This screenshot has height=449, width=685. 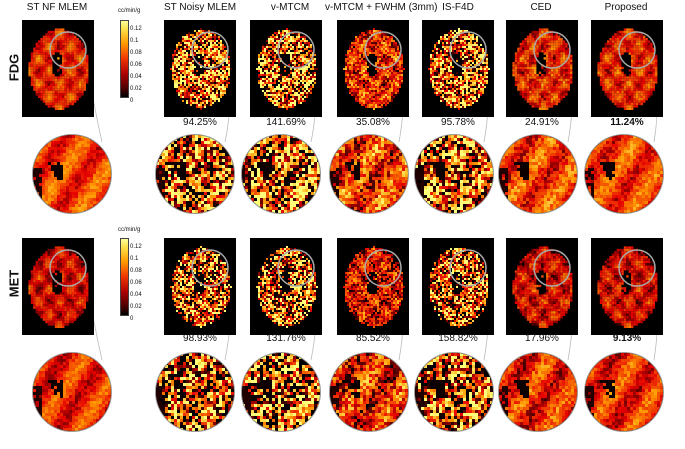 I want to click on col-header-2: v-MTCM, so click(x=290, y=7).